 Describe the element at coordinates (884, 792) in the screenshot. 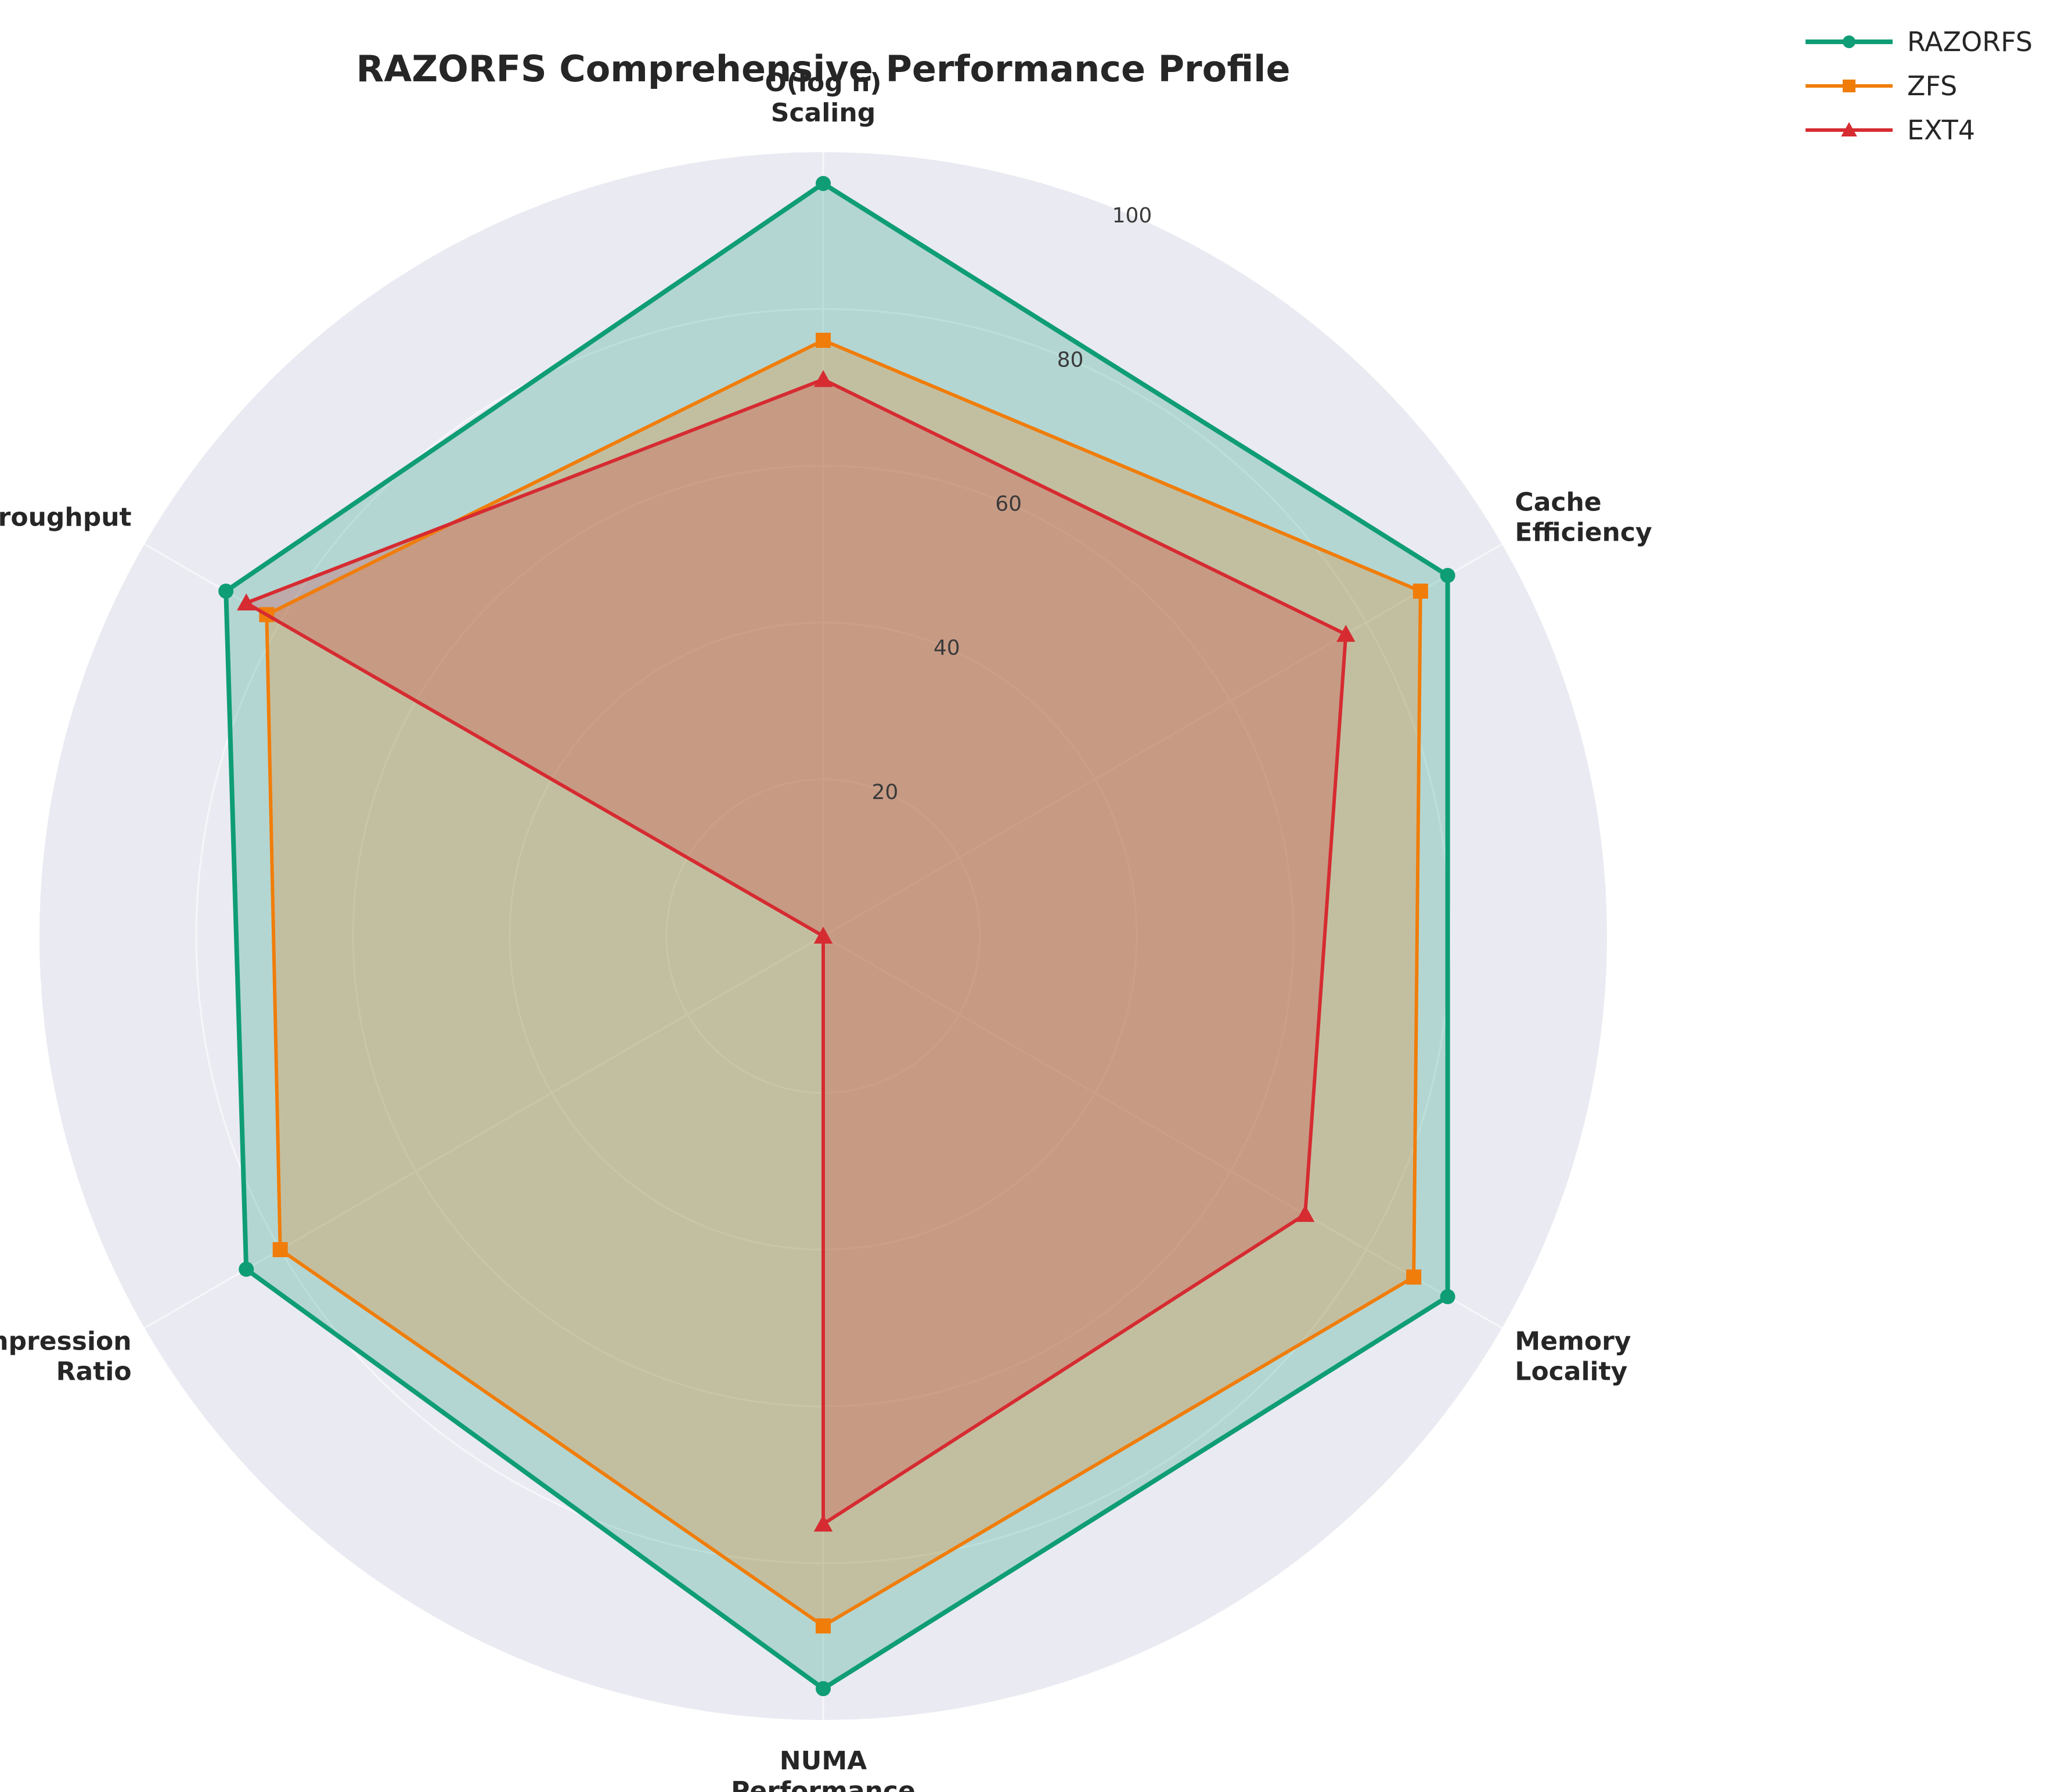

I see `r-tick-label: 20` at that location.